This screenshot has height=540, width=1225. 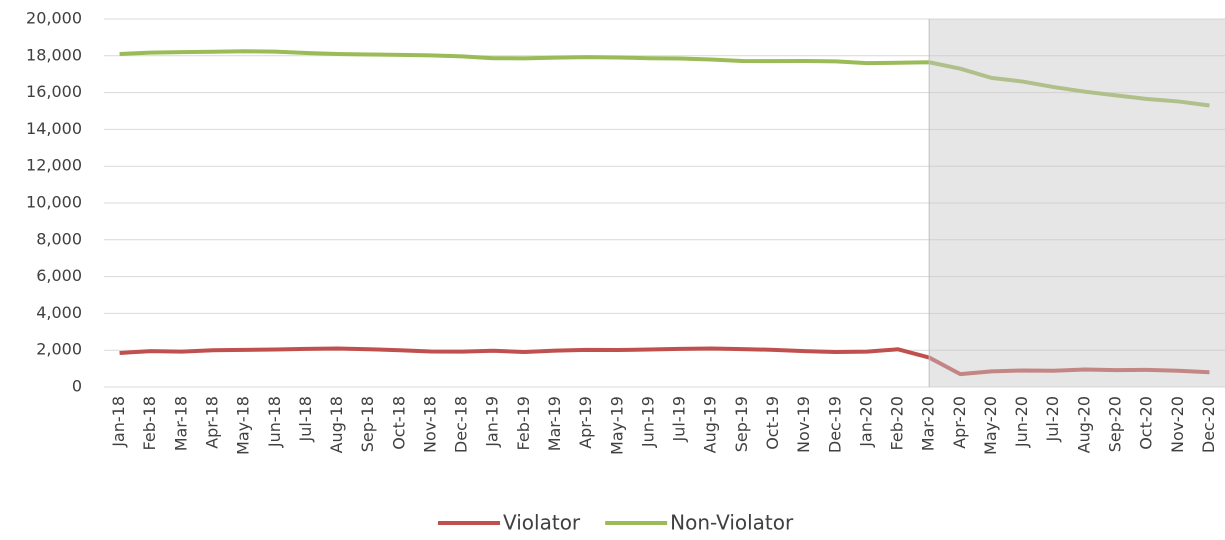 I want to click on x-tick-label: Aug-19, so click(x=710, y=424).